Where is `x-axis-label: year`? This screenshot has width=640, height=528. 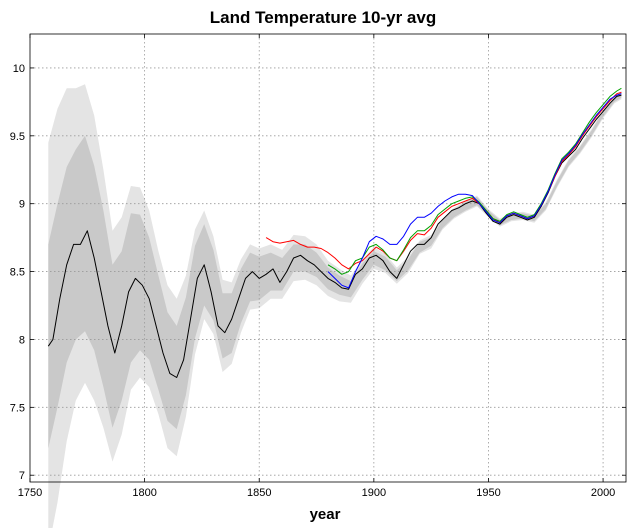
x-axis-label: year is located at coordinates (325, 514).